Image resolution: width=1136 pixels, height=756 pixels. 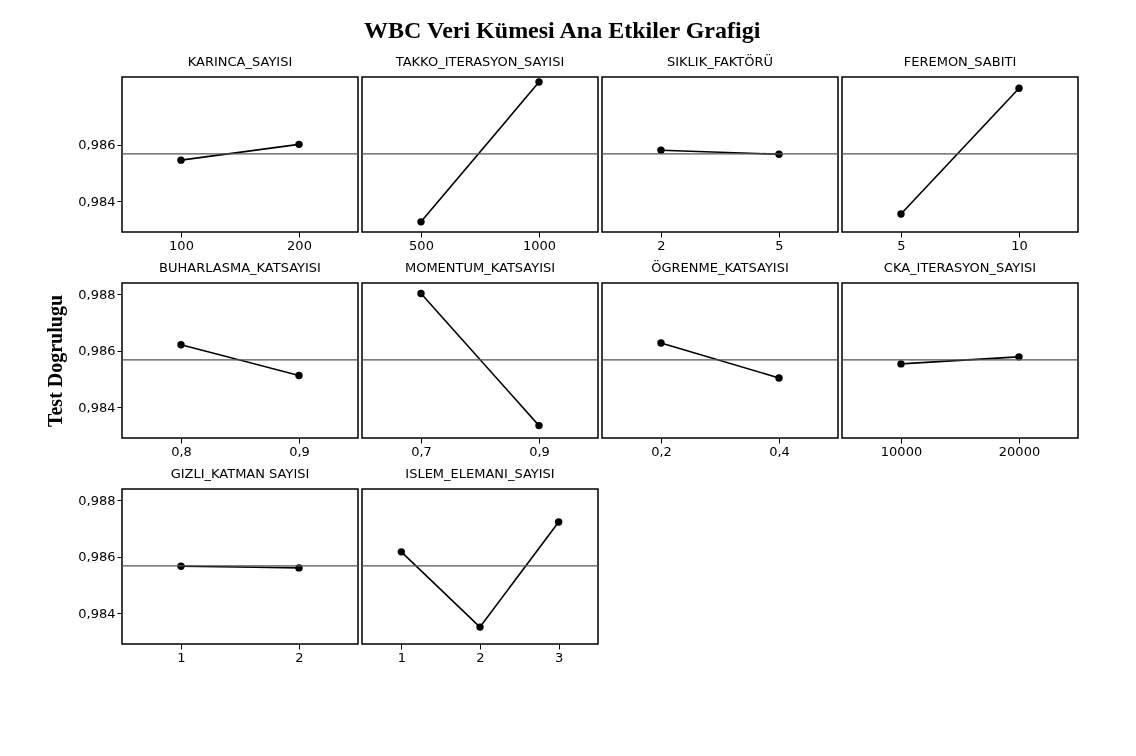 I want to click on x-tick-label: 500, so click(x=421, y=245).